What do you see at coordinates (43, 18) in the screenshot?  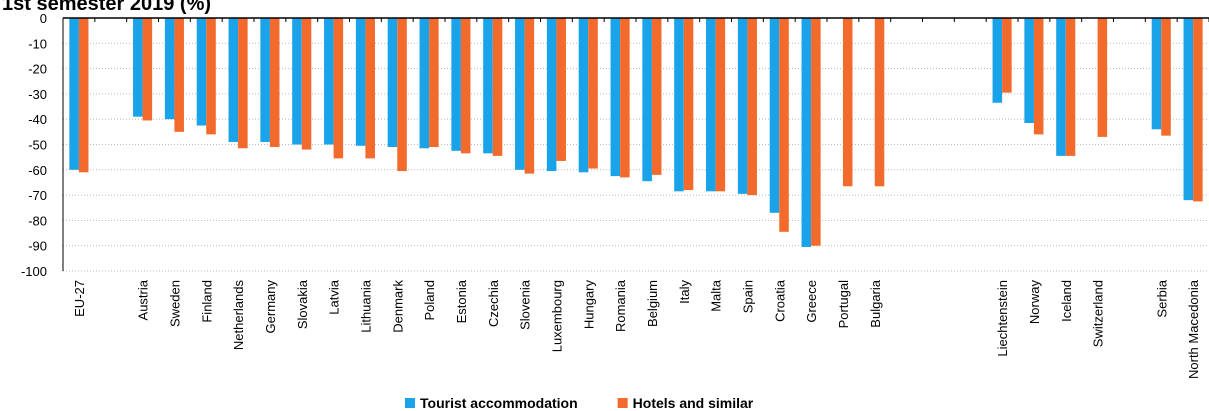 I see `y-tick-label: 0` at bounding box center [43, 18].